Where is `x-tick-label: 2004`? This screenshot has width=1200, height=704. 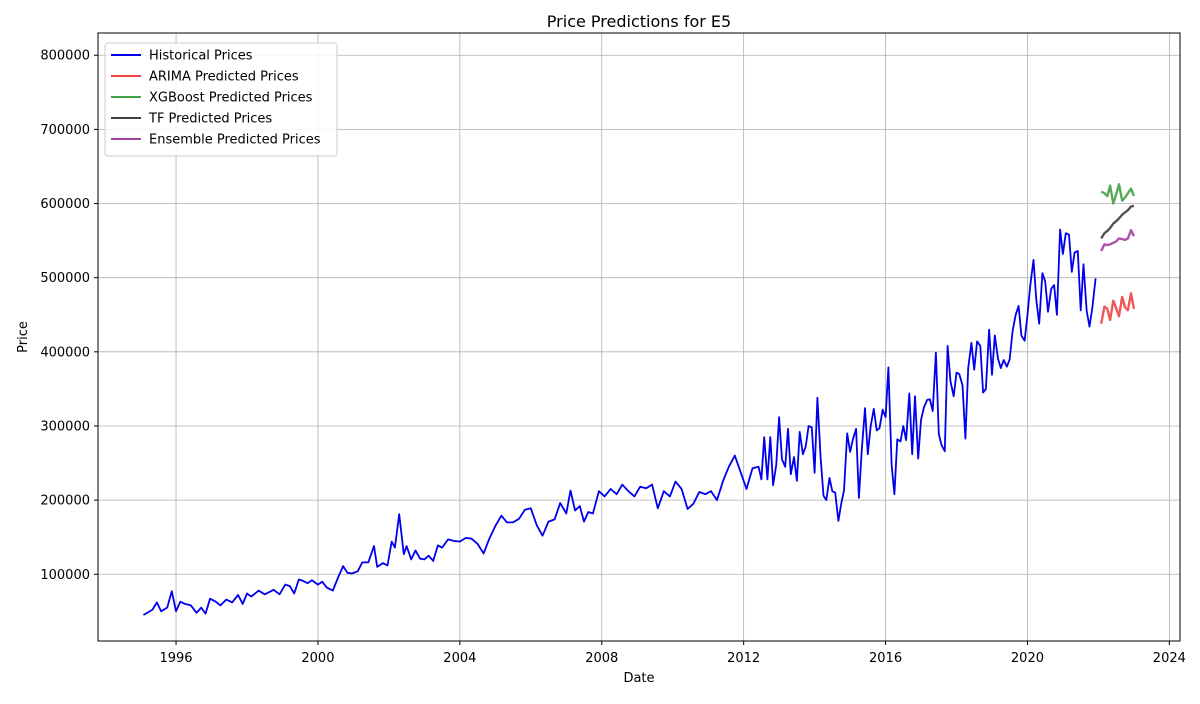 x-tick-label: 2004 is located at coordinates (459, 658).